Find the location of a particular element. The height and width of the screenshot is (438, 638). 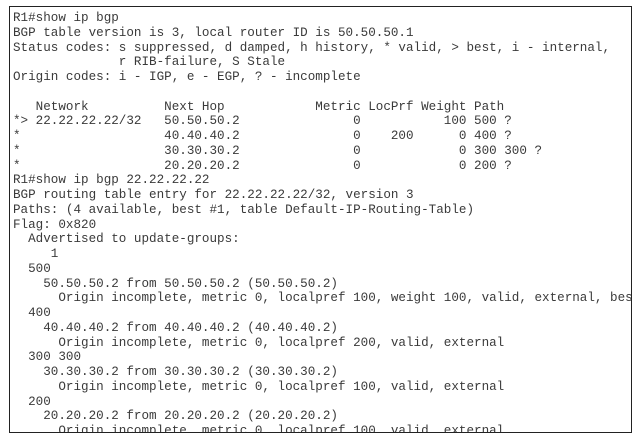

terminal-line: R1#show ip bgp is located at coordinates (66, 18).